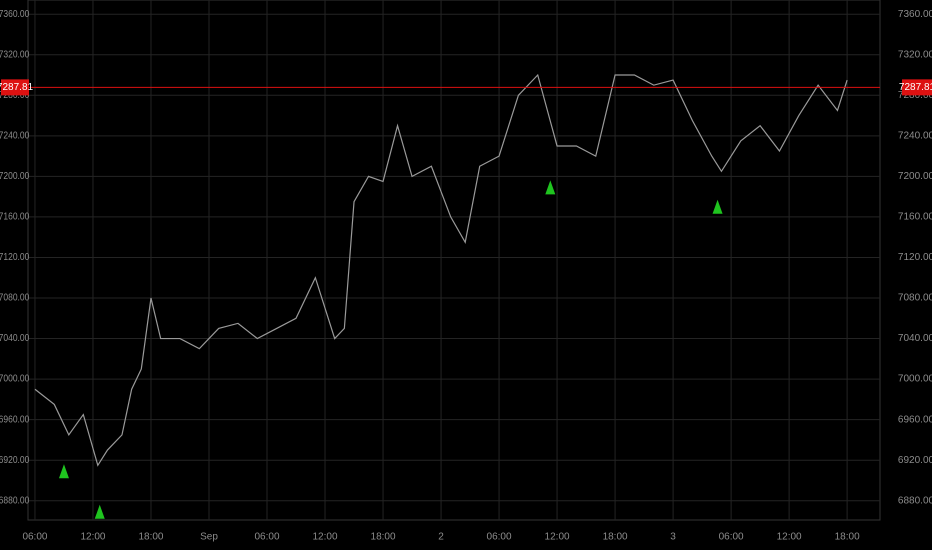  What do you see at coordinates (14, 216) in the screenshot?
I see `y-tick-label: 7160.00` at bounding box center [14, 216].